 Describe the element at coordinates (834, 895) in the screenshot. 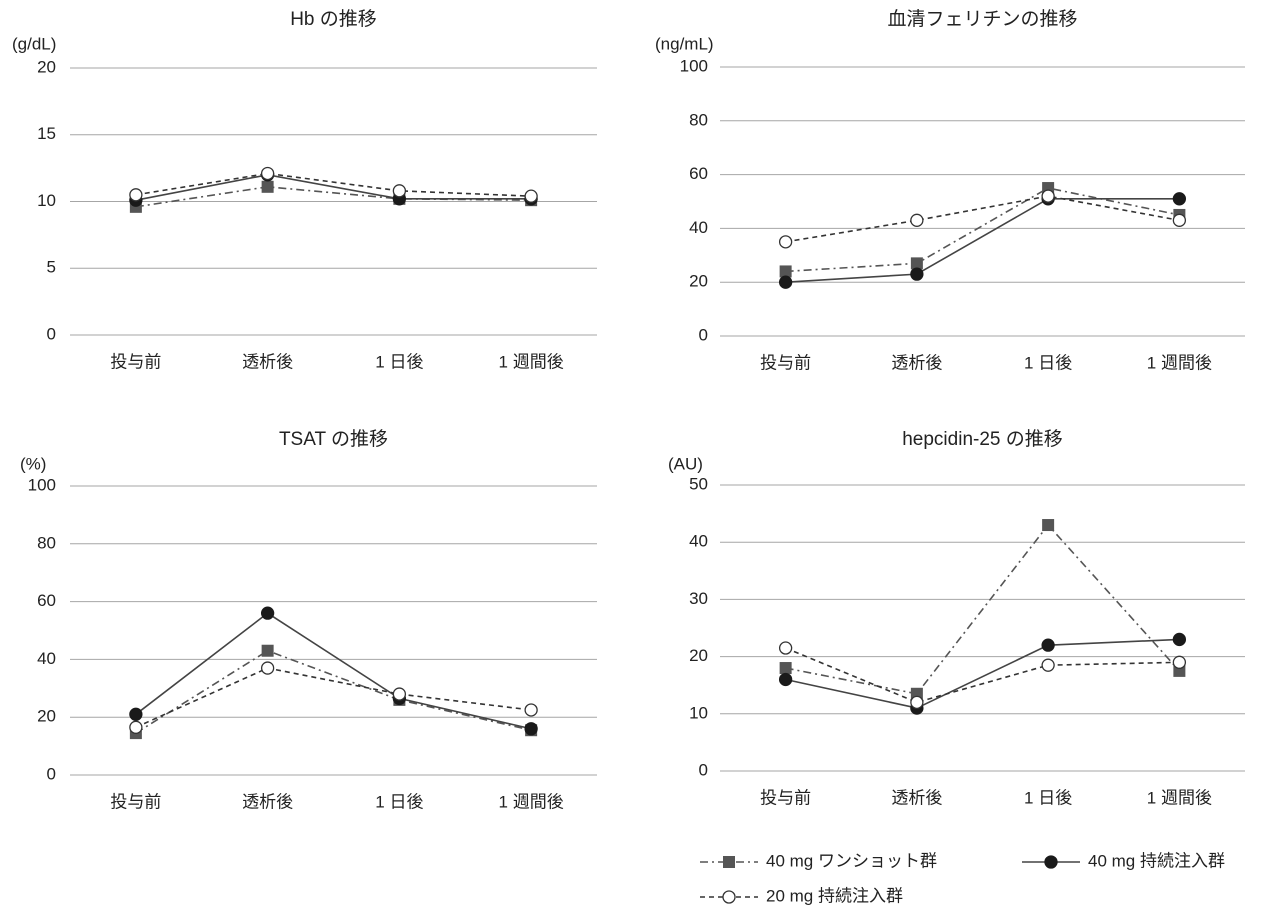

I see `legend-label: 20 mg 持続注入群` at that location.